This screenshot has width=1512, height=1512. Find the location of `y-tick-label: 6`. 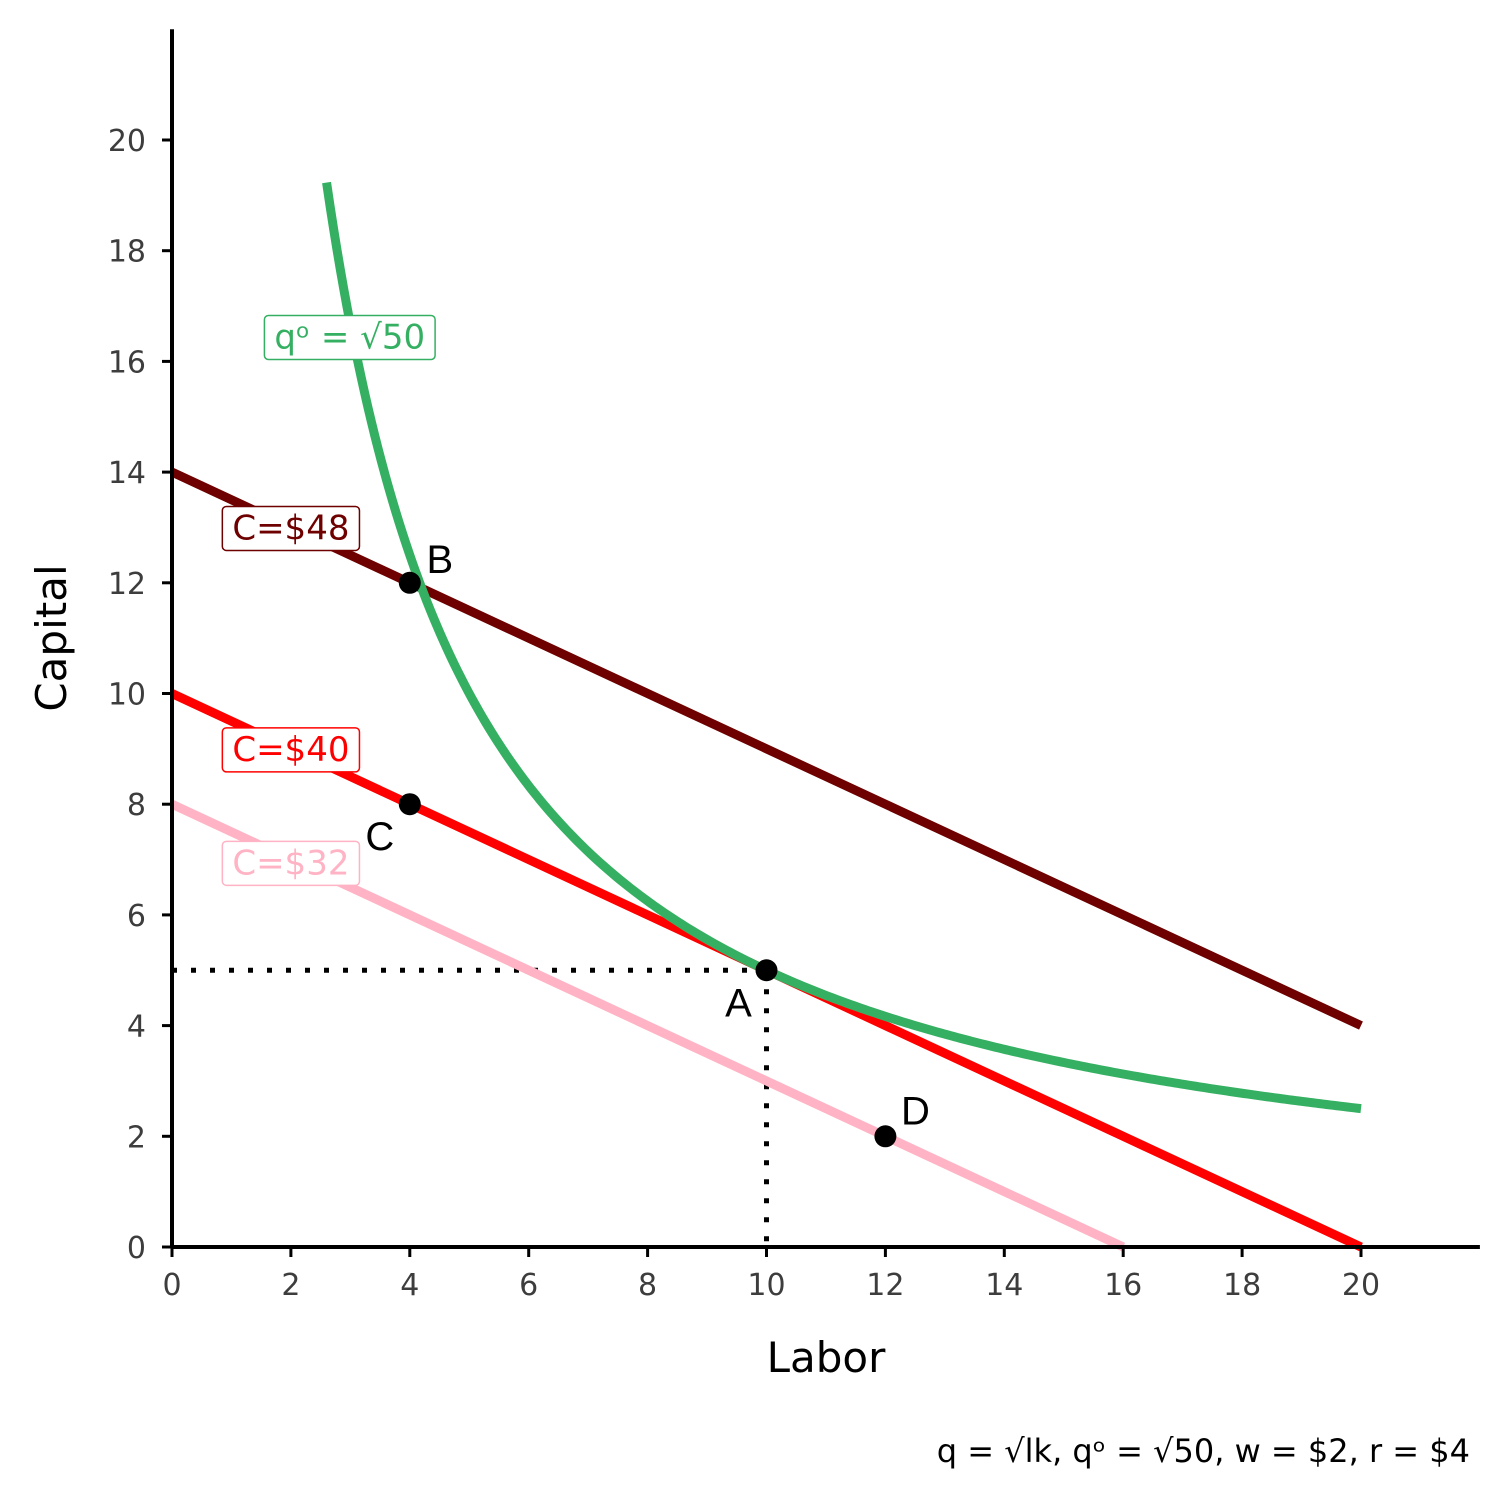

y-tick-label: 6 is located at coordinates (136, 916).